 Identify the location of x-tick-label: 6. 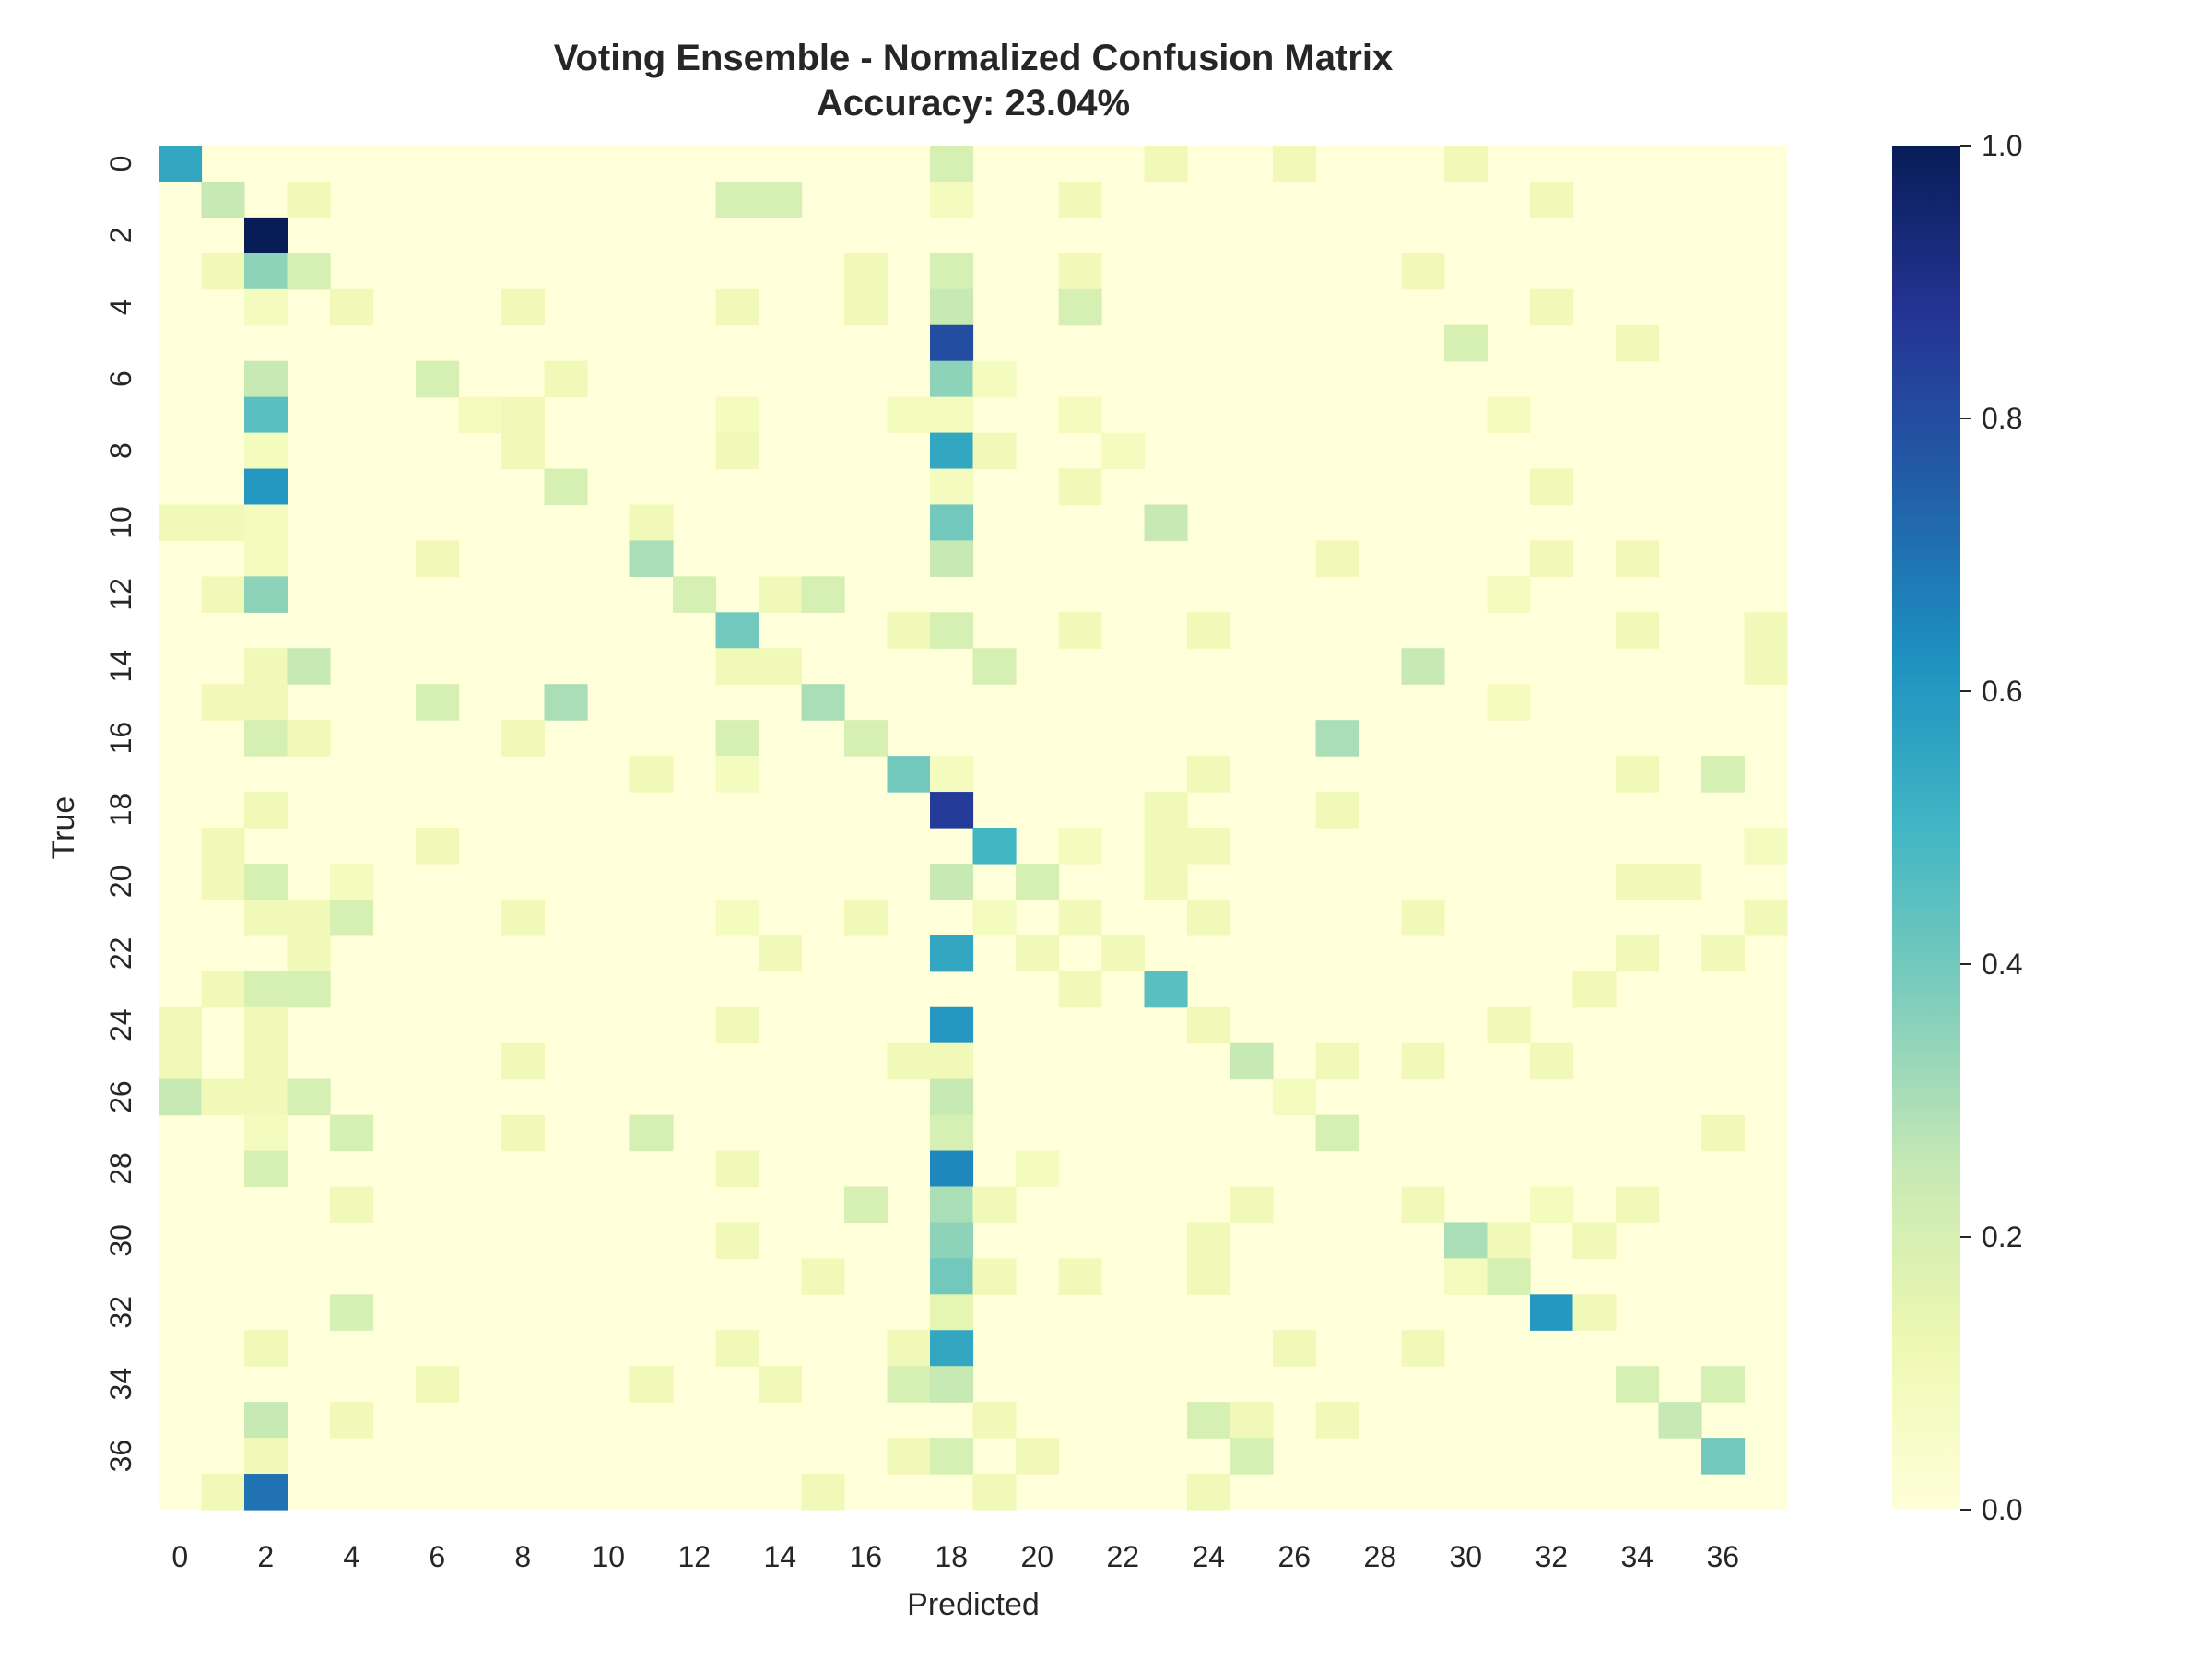
(437, 1556).